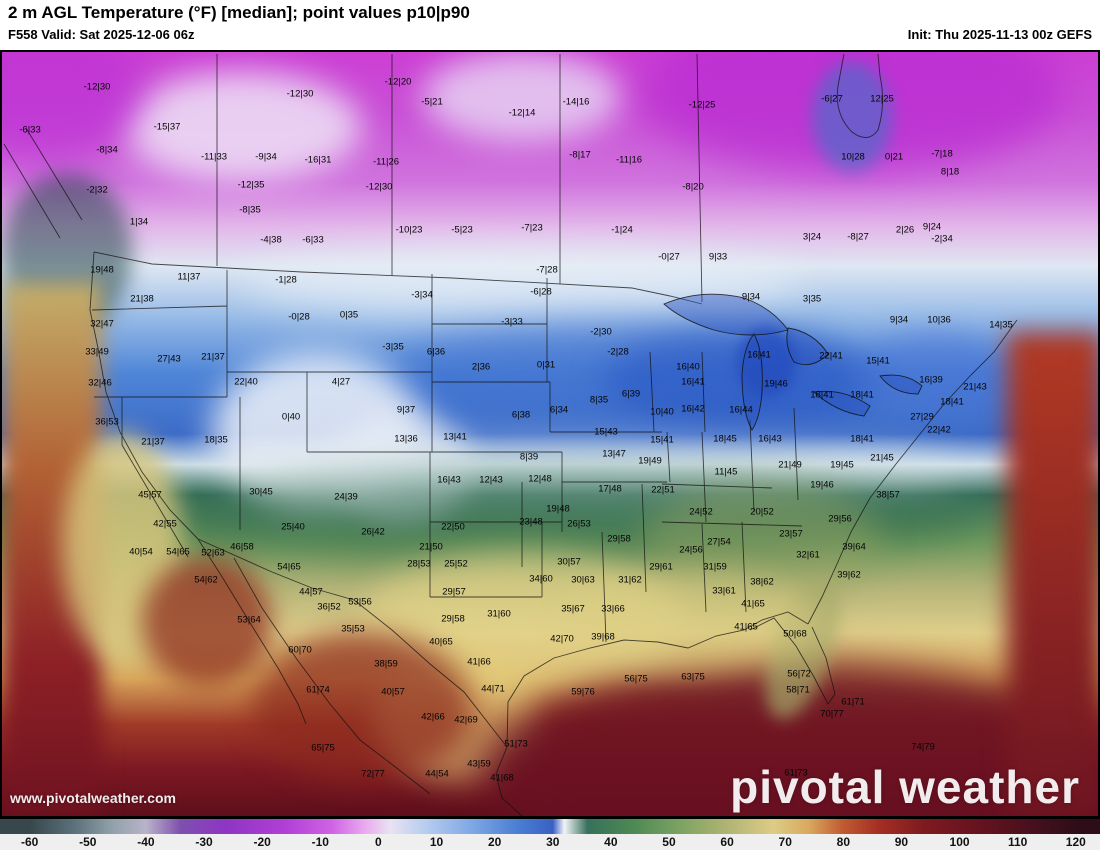 This screenshot has width=1100, height=850. Describe the element at coordinates (246, 382) in the screenshot. I see `point-value: 22|40` at that location.